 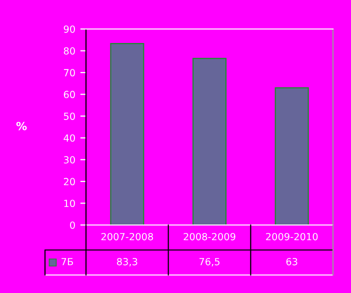 What do you see at coordinates (21, 126) in the screenshot?
I see `y-axis-title: %` at bounding box center [21, 126].